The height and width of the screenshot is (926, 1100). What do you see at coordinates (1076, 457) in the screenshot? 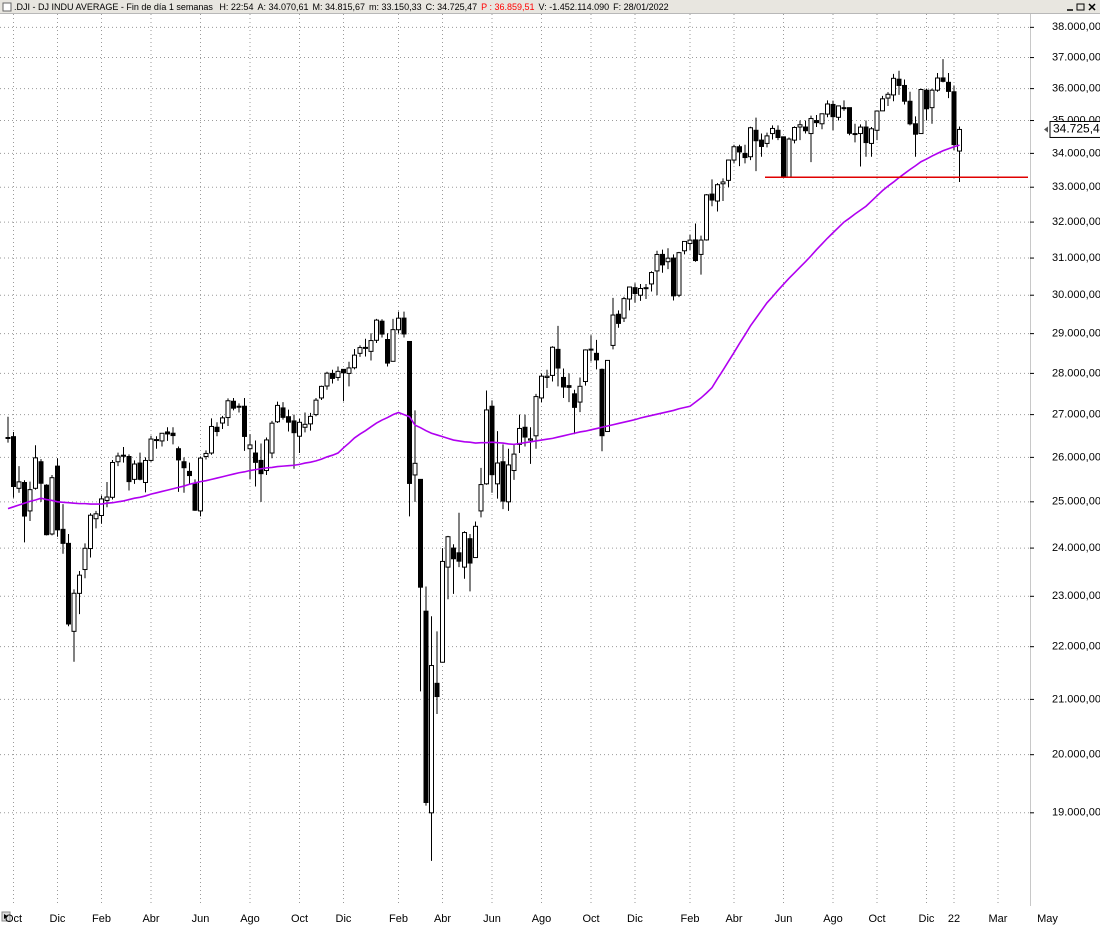
I see `y-tick-label: 26.000,00` at bounding box center [1076, 457].